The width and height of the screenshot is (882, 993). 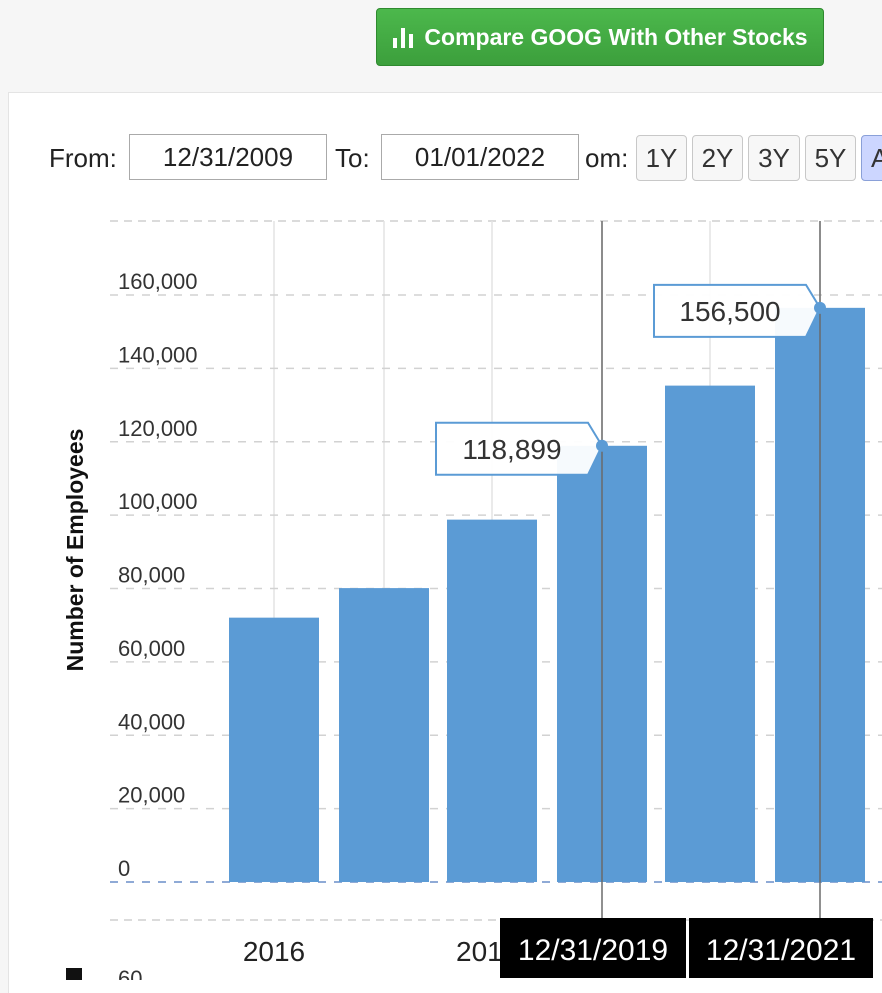 I want to click on y-tick-label: 100,000, so click(x=158, y=501).